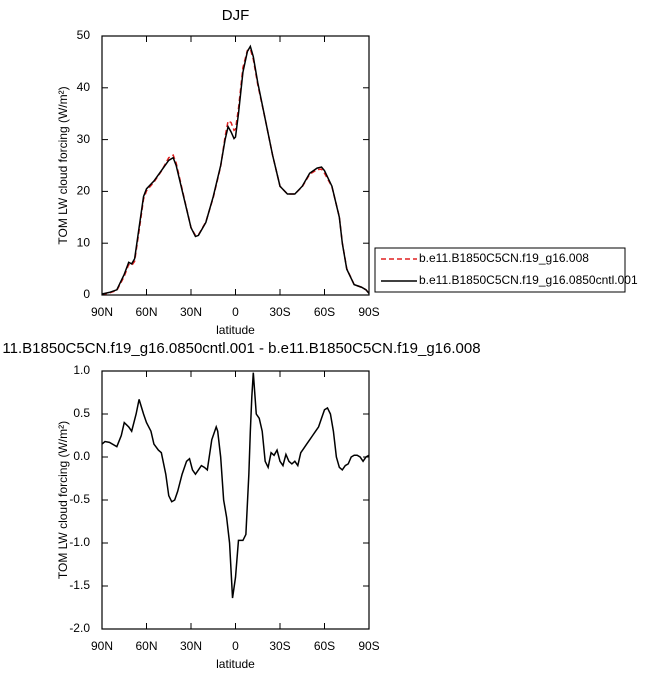  I want to click on chart-title: DJF, so click(236, 15).